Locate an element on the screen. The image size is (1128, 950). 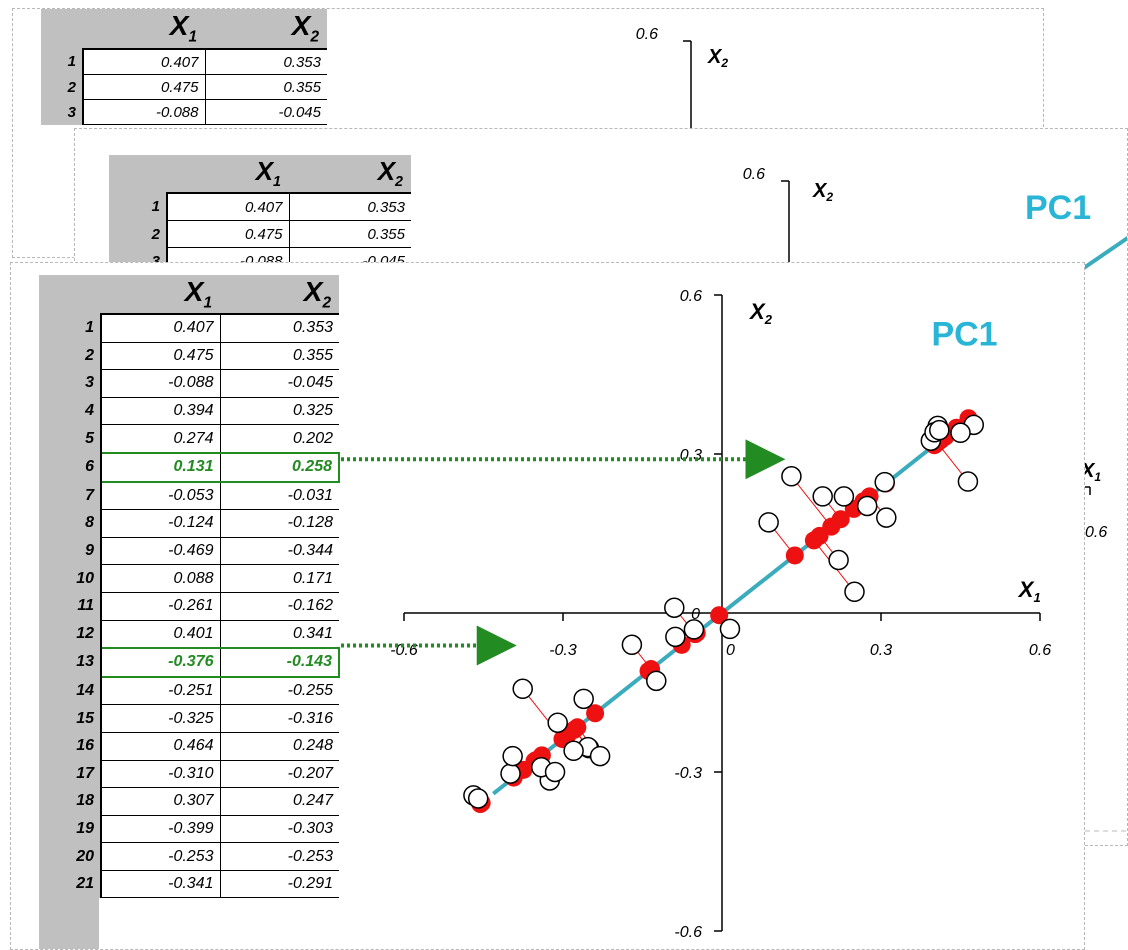
x-axis-label: X1 is located at coordinates (1029, 591).